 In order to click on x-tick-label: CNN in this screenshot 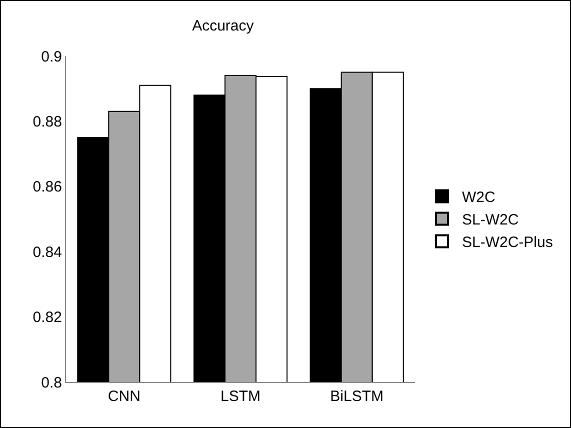, I will do `click(124, 396)`.